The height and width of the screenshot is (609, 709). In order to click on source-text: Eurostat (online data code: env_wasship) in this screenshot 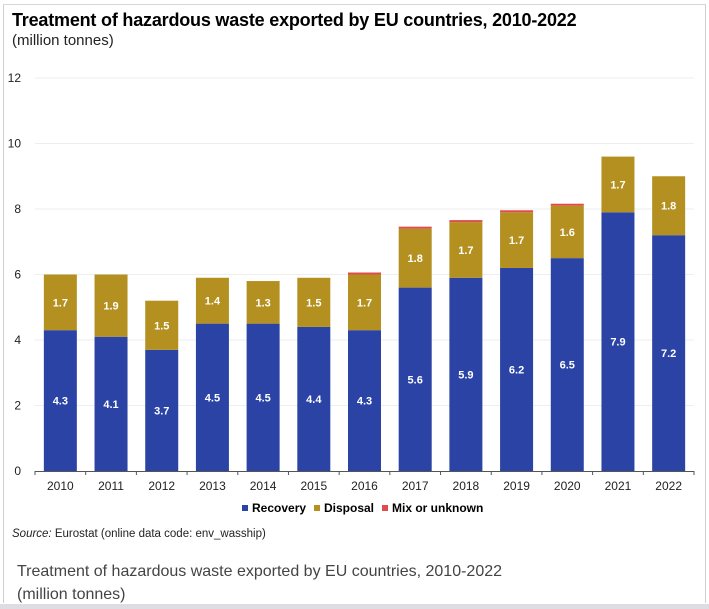, I will do `click(158, 534)`.